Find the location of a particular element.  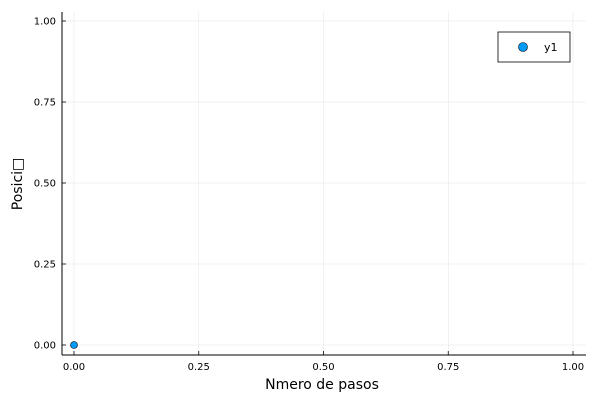

y-axis-title: Posici□ is located at coordinates (18, 184).